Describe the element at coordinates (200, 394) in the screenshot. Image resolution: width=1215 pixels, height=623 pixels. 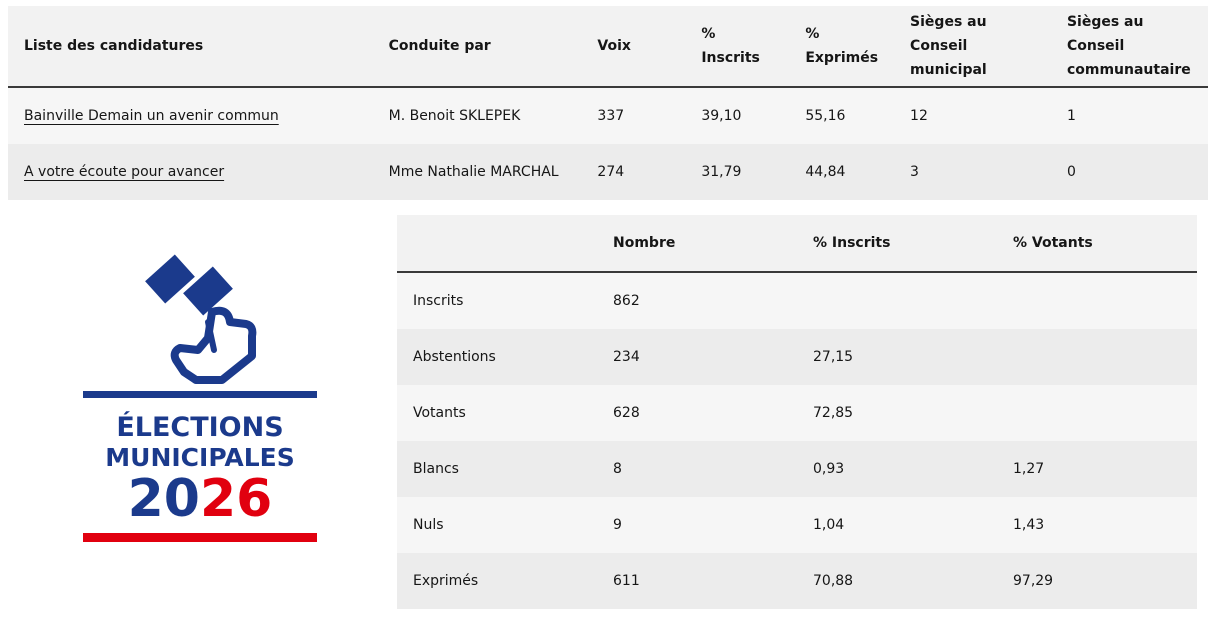
I see `ballot-slot-bar` at that location.